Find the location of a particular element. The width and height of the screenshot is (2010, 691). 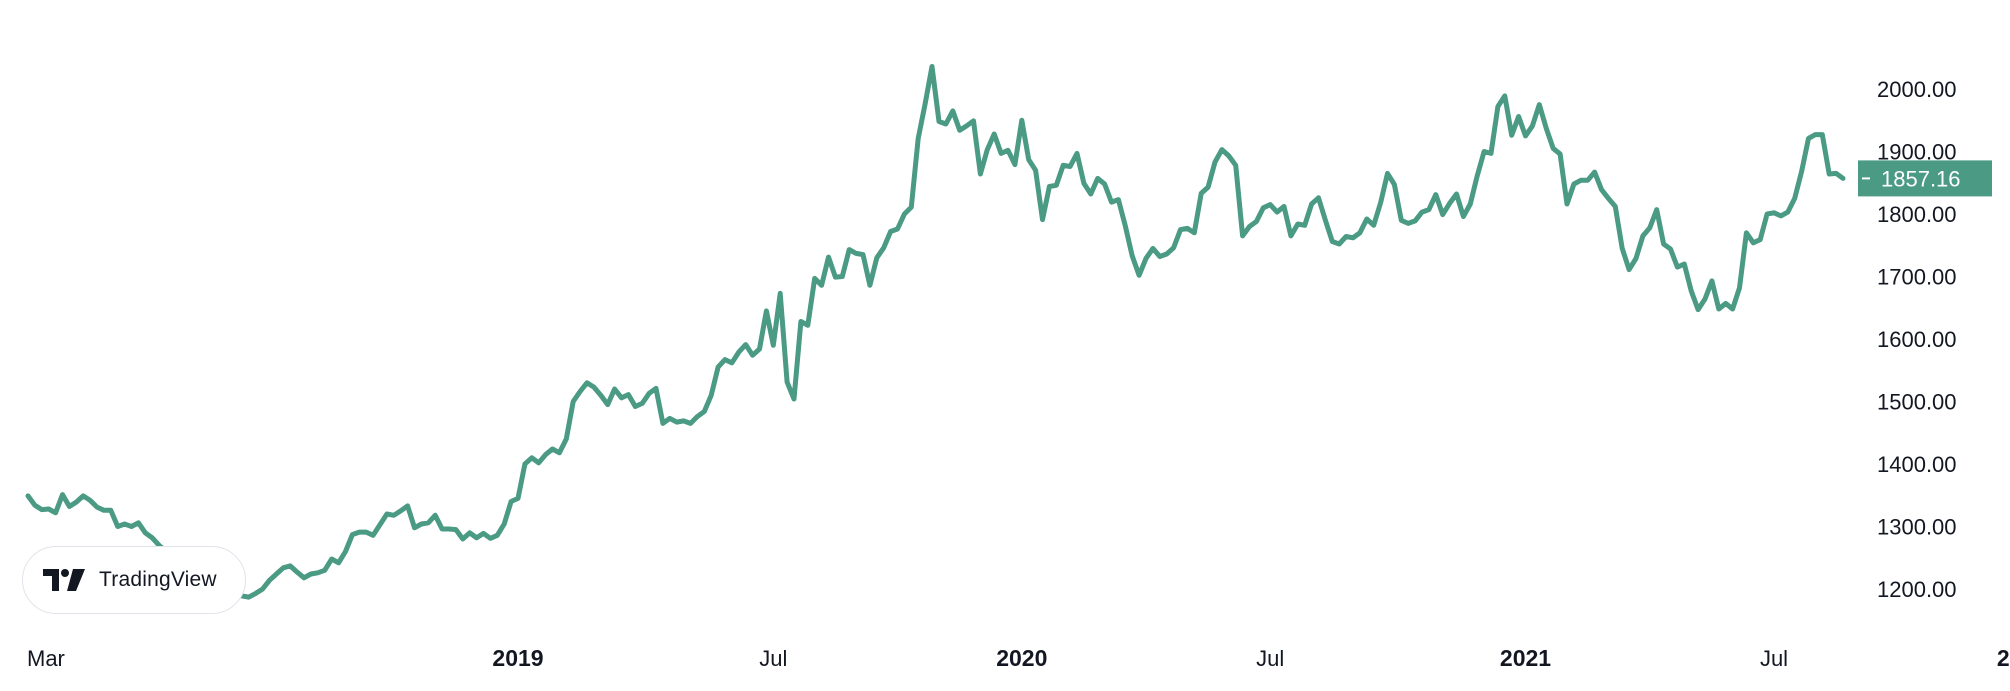

tradingview-brand-name: TradingView is located at coordinates (158, 579).